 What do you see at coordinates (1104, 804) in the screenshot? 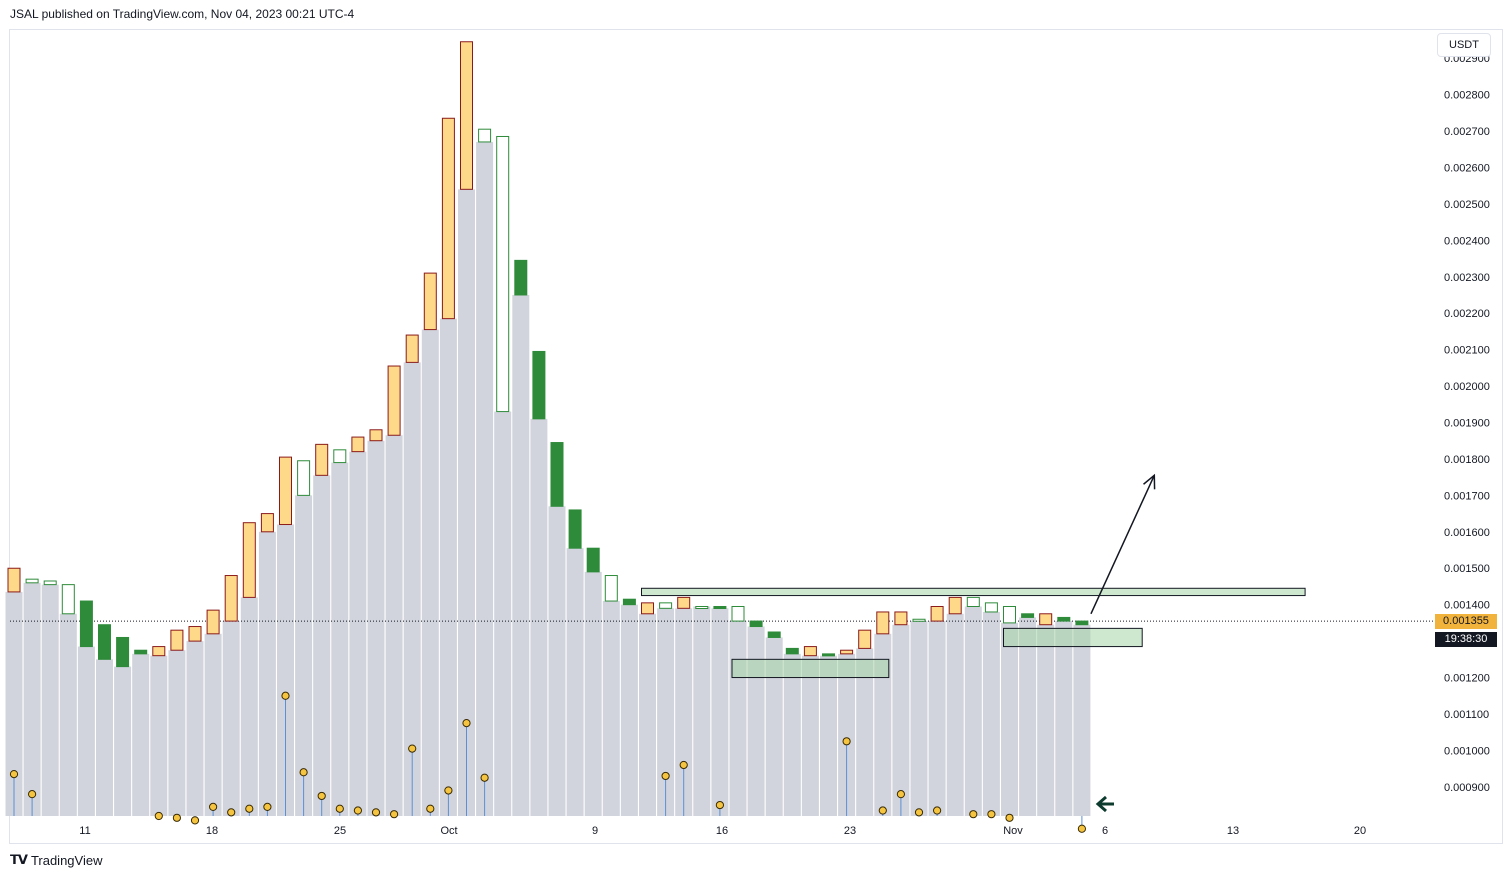
I see `back-arrow-icon` at bounding box center [1104, 804].